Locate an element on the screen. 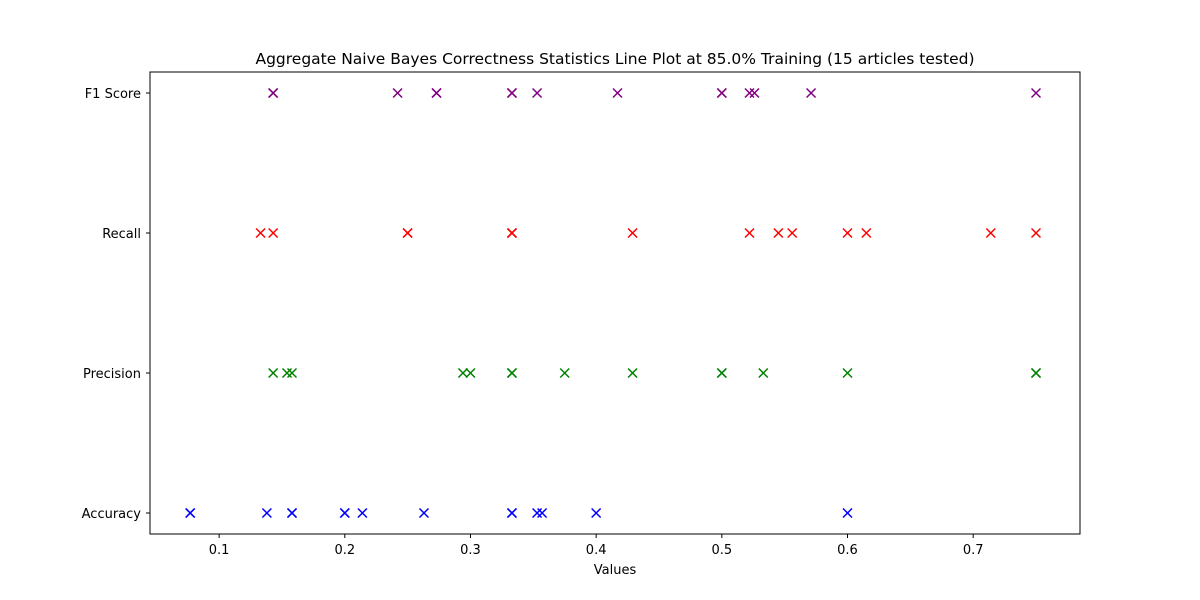  x-tick-label: 0.5 is located at coordinates (721, 550).